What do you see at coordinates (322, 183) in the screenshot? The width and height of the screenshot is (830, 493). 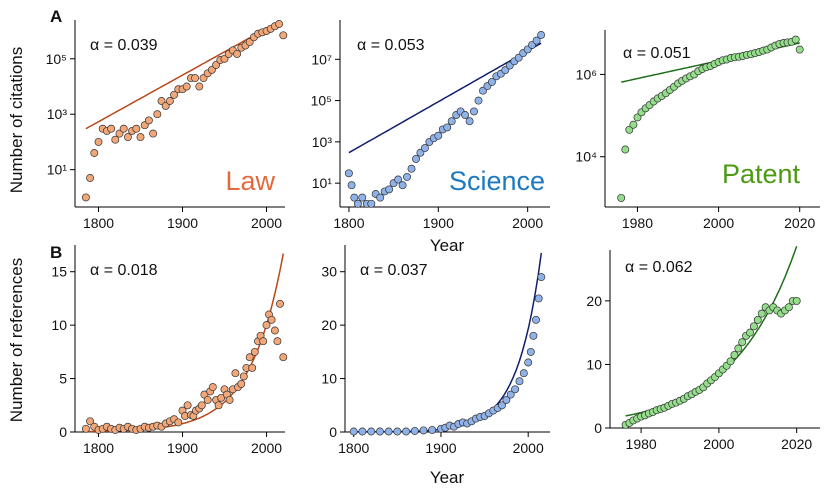 I see `y-tick-label: 10¹` at bounding box center [322, 183].